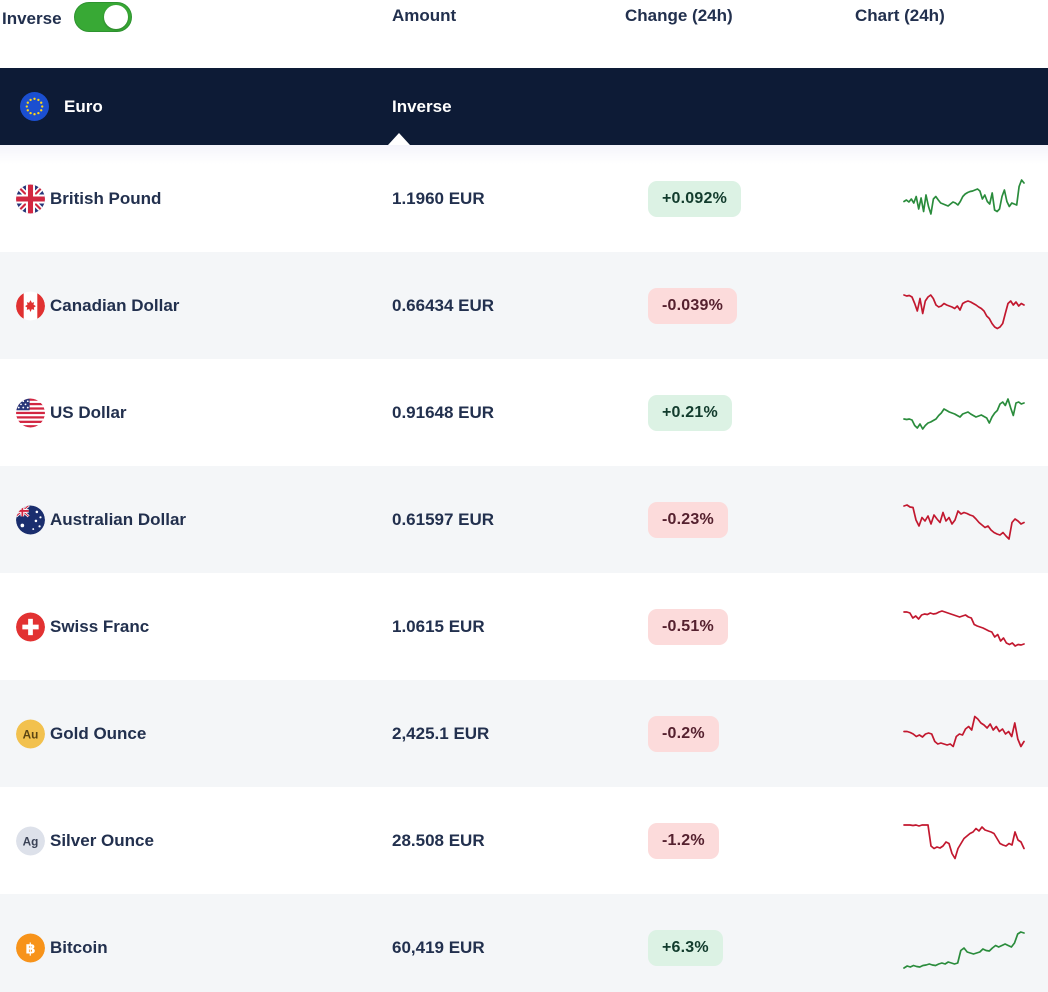 This screenshot has width=1048, height=992. What do you see at coordinates (115, 305) in the screenshot?
I see `currency-name: Canadian Dollar` at bounding box center [115, 305].